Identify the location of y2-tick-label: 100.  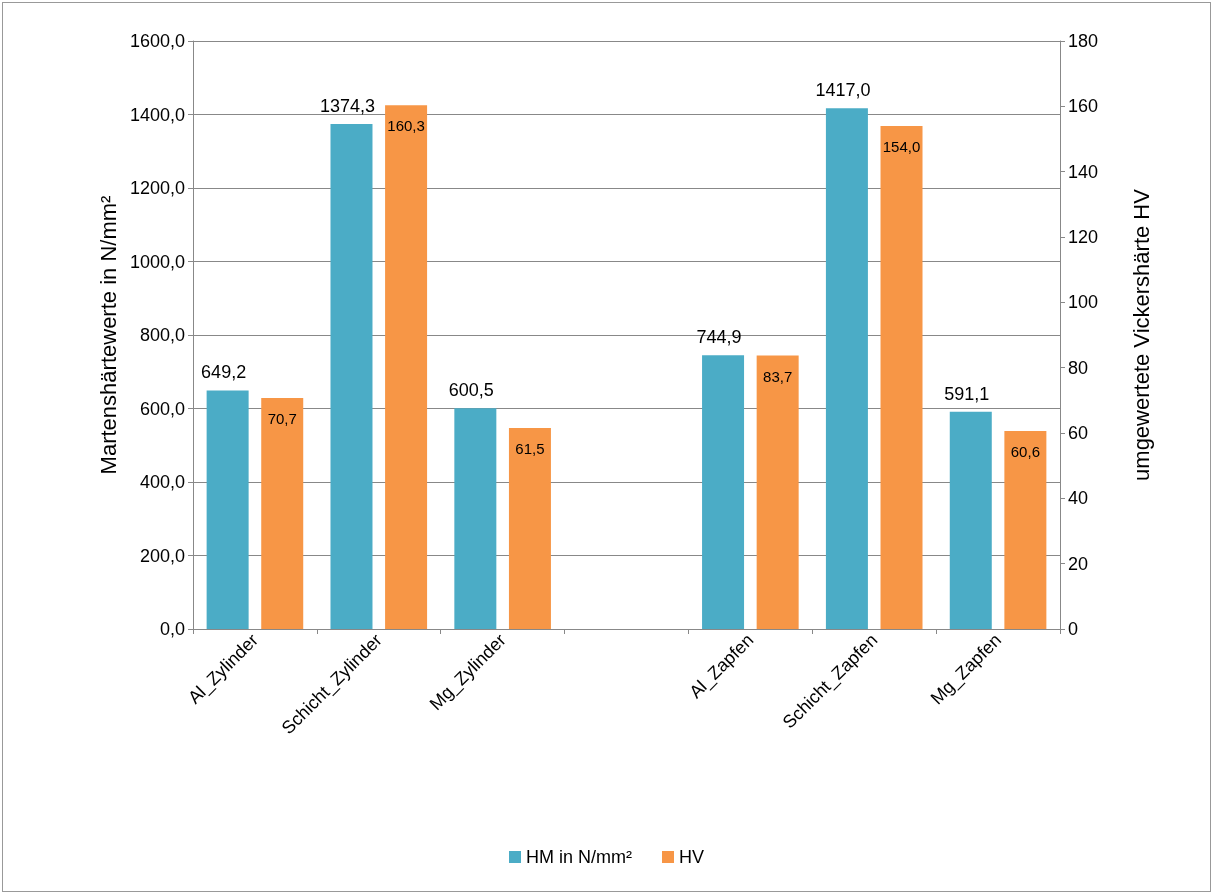
(1083, 302).